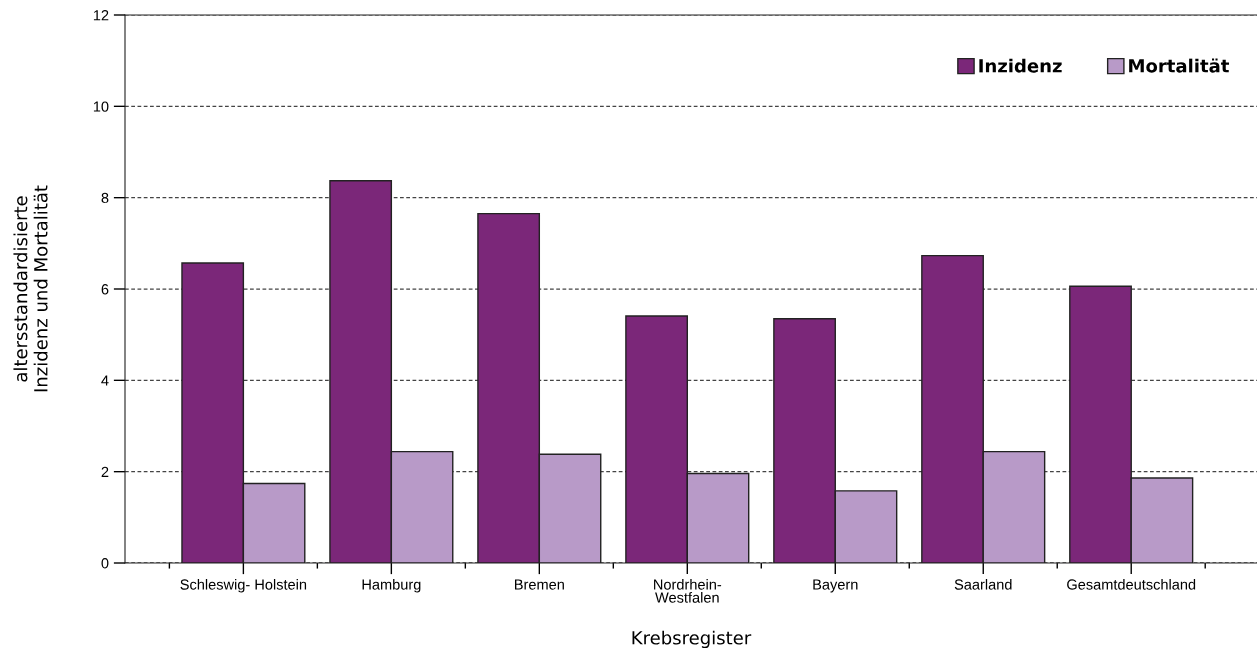 This screenshot has height=660, width=1257. I want to click on x-tick-label: Schleswig- Holstein, so click(243, 585).